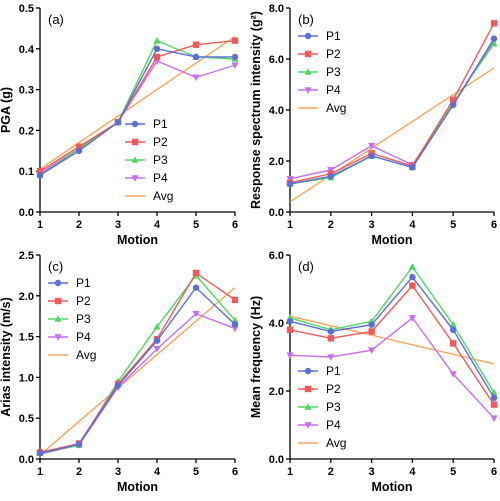  What do you see at coordinates (333, 371) in the screenshot?
I see `legend-label: P1` at bounding box center [333, 371].